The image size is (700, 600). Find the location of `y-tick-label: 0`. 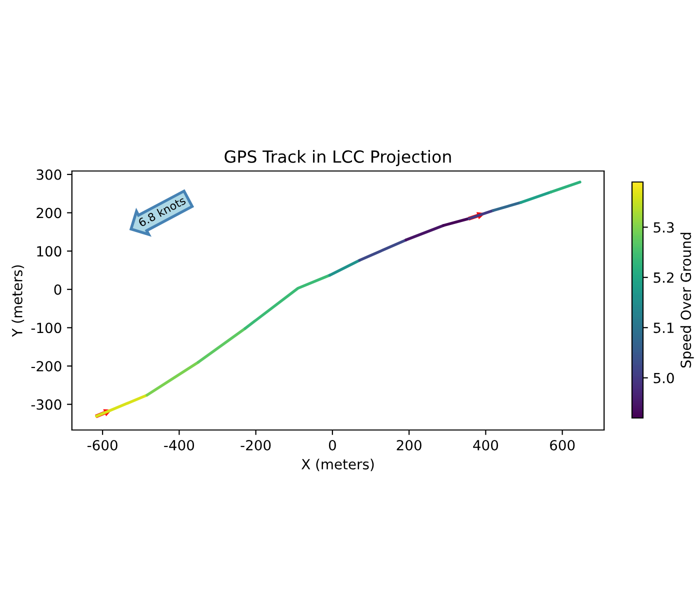

y-tick-label: 0 is located at coordinates (58, 289).